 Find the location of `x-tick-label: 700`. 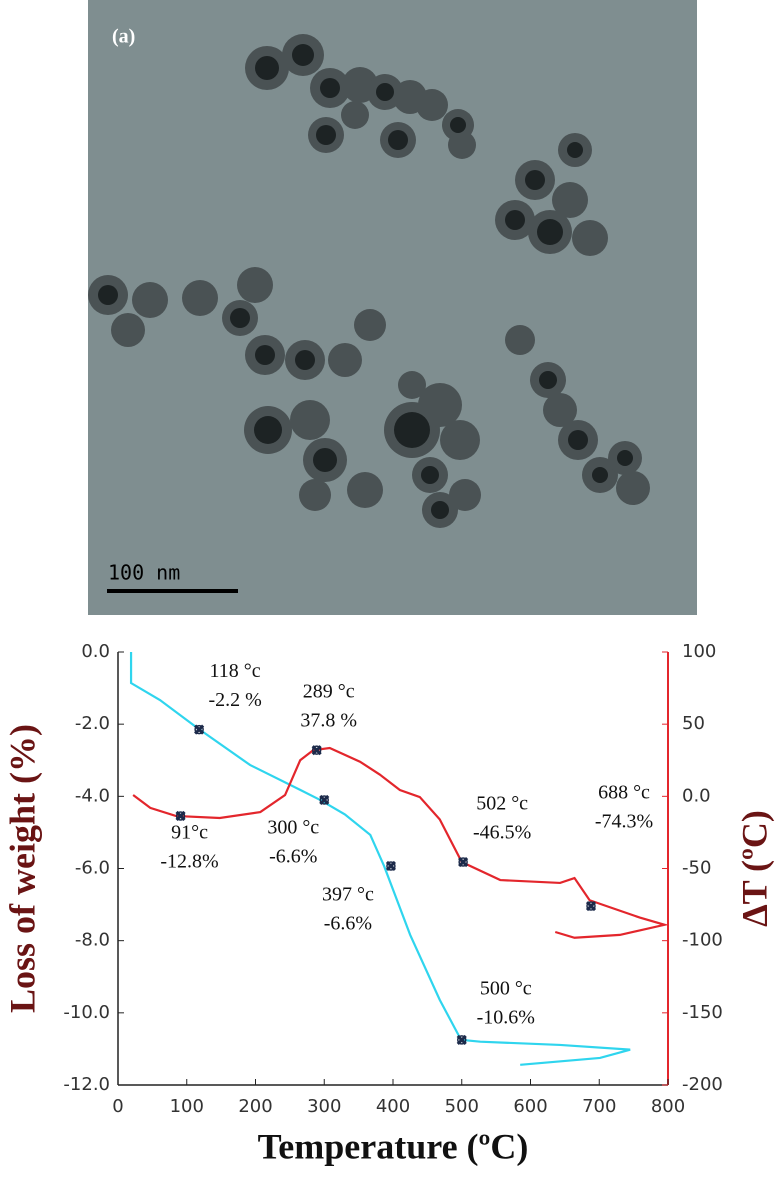

x-tick-label: 700 is located at coordinates (599, 1106).